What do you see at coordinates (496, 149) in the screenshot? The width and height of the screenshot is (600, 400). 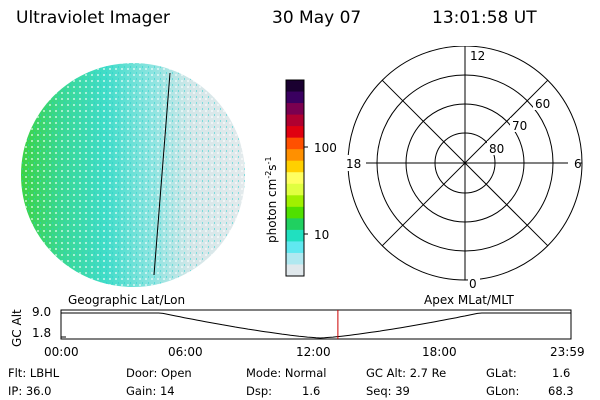 I see `lat-label-80: 80` at bounding box center [496, 149].